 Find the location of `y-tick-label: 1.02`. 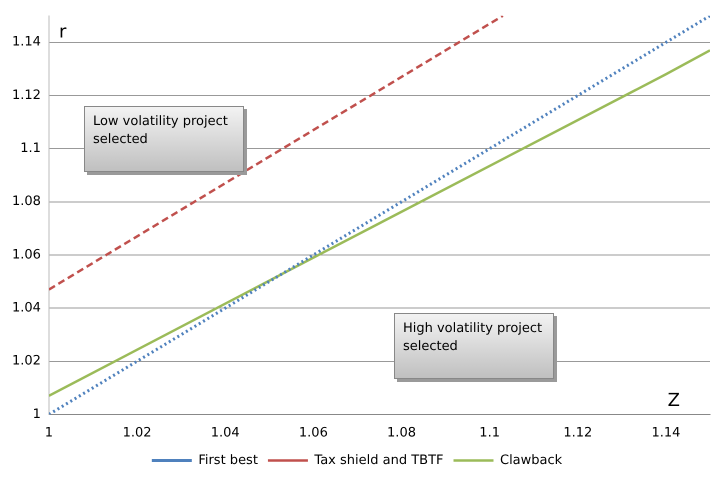

y-tick-label: 1.02 is located at coordinates (26, 361).